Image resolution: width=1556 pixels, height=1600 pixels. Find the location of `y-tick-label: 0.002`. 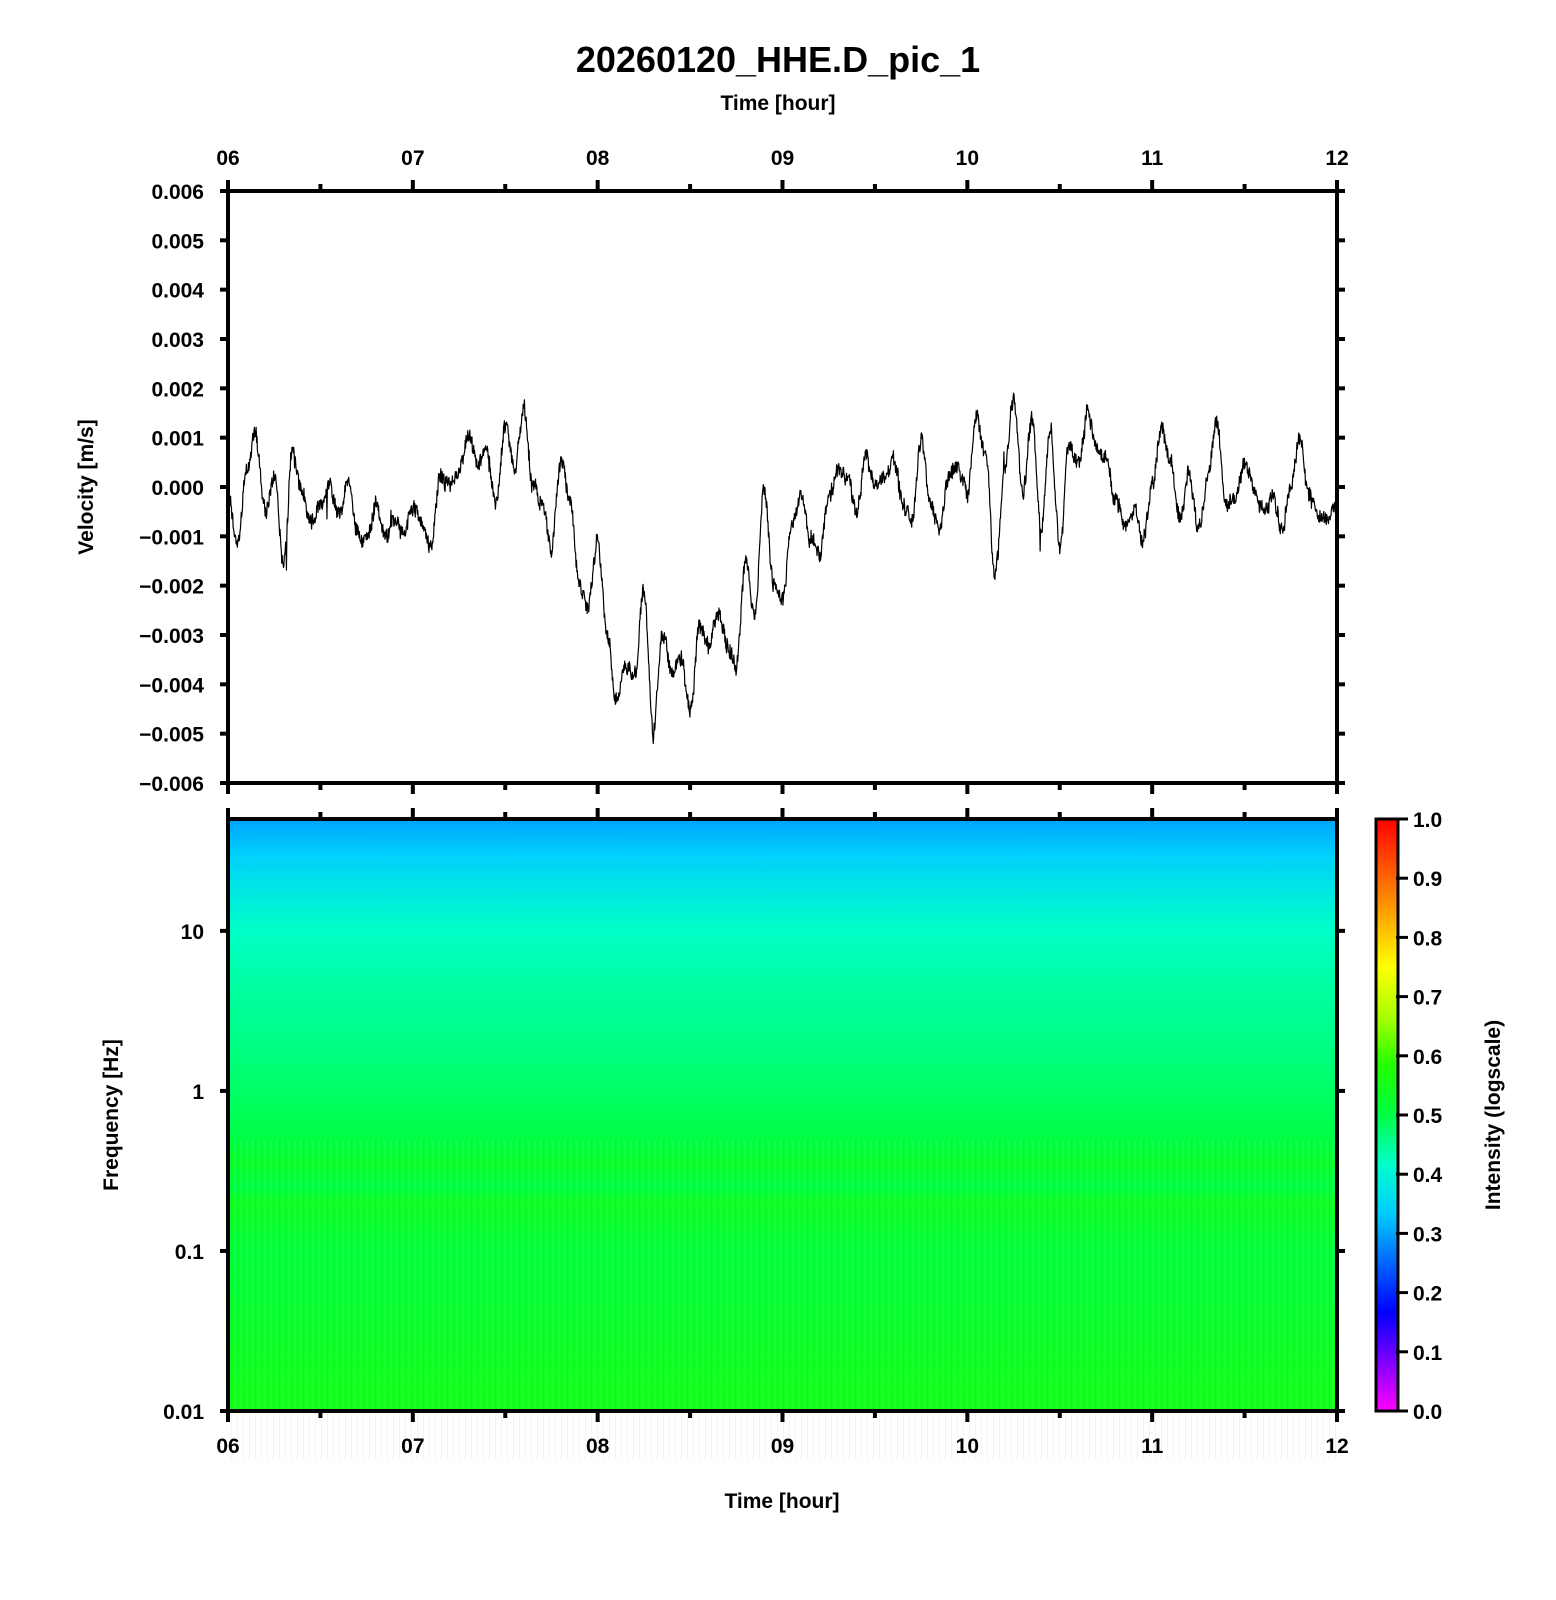

y-tick-label: 0.002 is located at coordinates (177, 389).